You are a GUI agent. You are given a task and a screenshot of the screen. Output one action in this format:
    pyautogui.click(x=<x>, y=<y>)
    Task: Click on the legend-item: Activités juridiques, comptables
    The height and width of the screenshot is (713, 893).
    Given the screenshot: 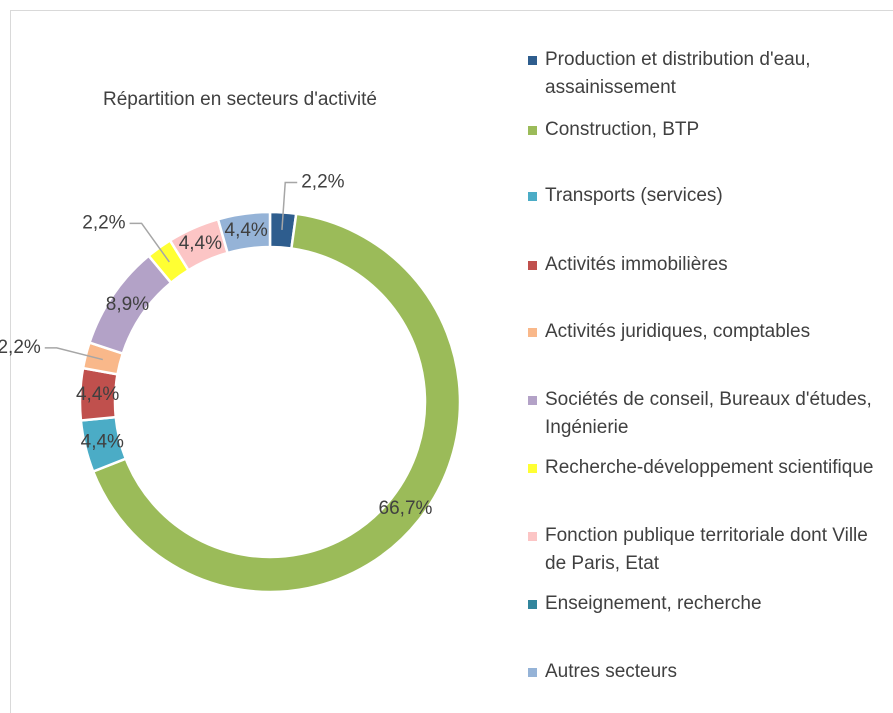 What is the action you would take?
    pyautogui.click(x=706, y=332)
    